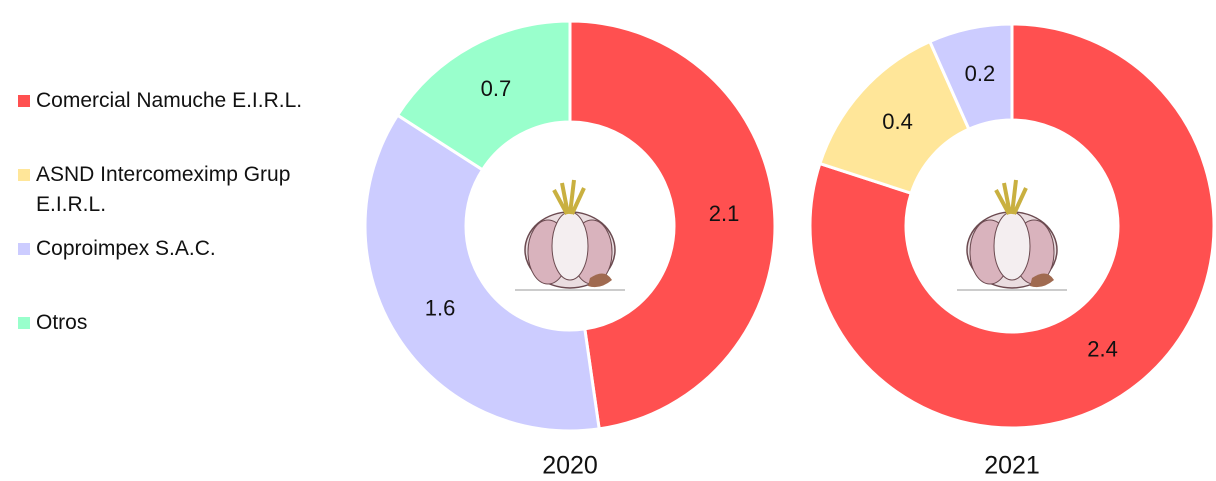  I want to click on data-label: 2.4, so click(1102, 348).